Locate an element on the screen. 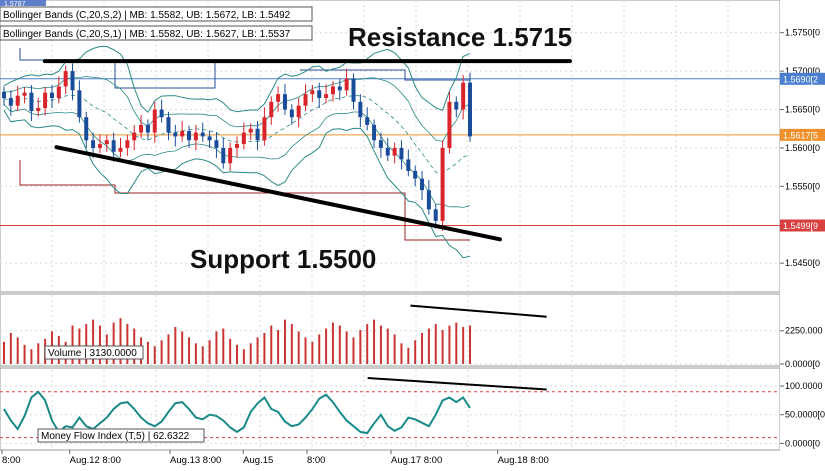  mfi-line is located at coordinates (237, 412).